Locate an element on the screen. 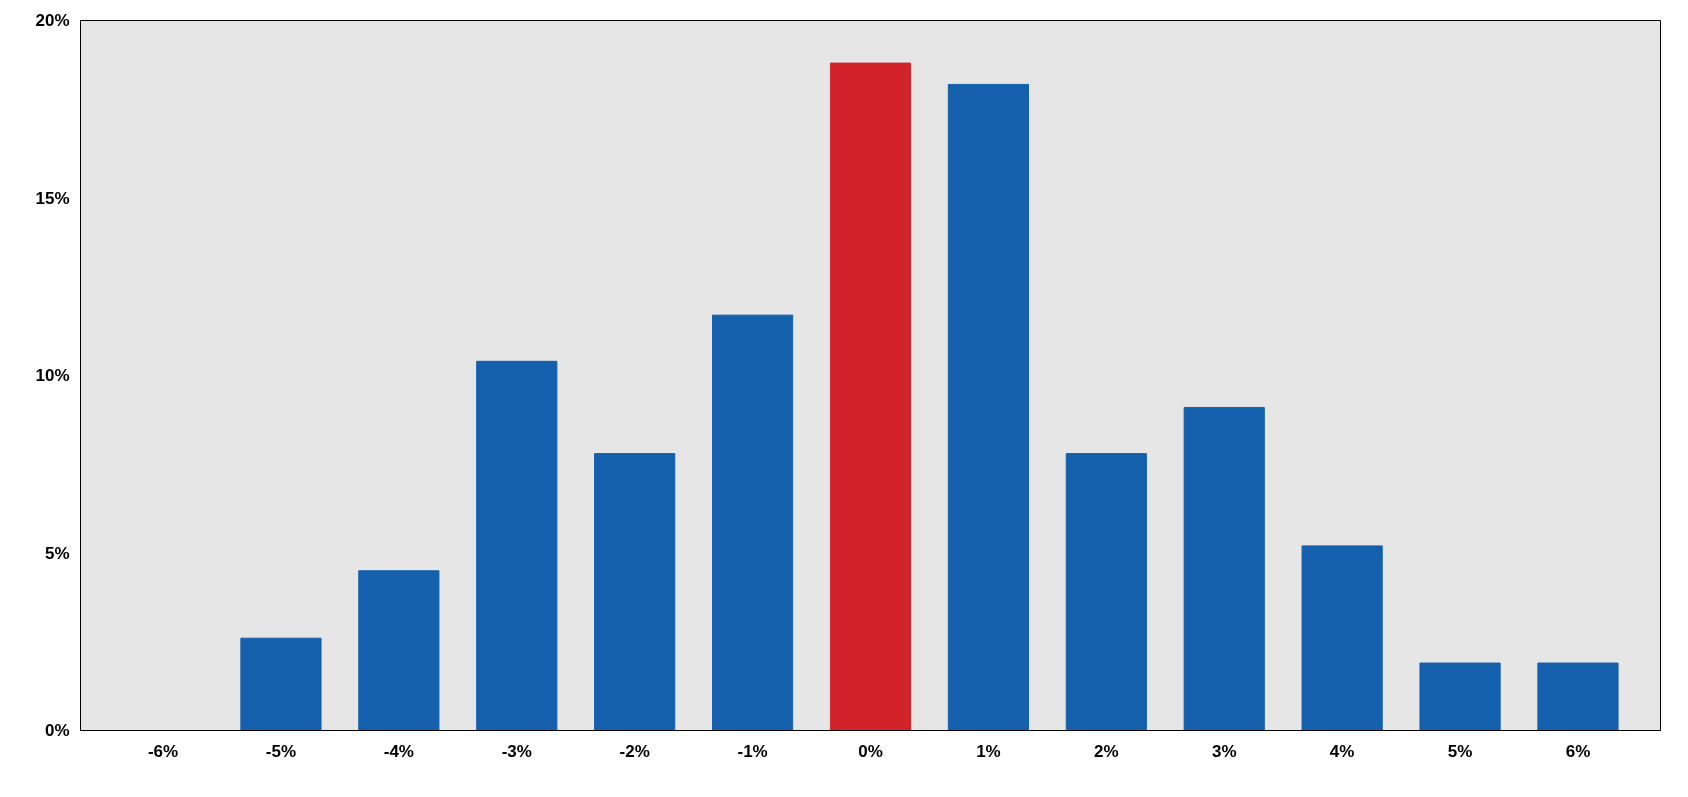 This screenshot has height=797, width=1688. y-tick-label: 5% is located at coordinates (57, 553).